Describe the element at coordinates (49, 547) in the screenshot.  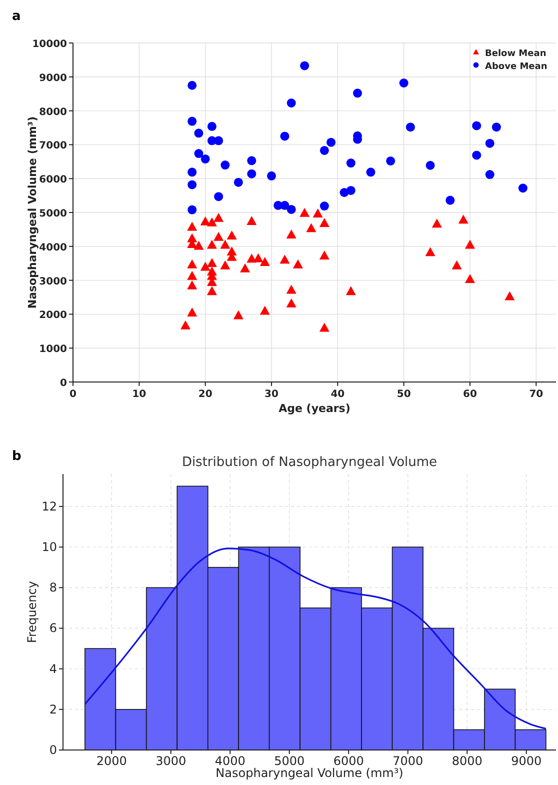
I see `y-tick-label: 10` at that location.